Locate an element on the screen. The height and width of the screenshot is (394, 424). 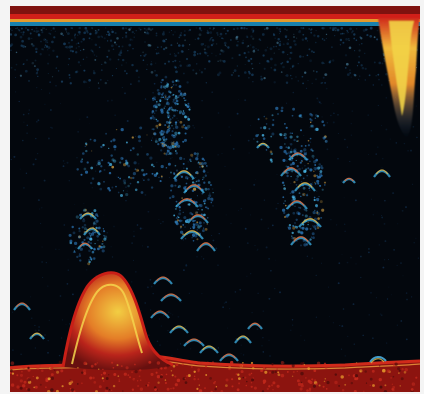
vertical-plume-echo is located at coordinates (399, 78).